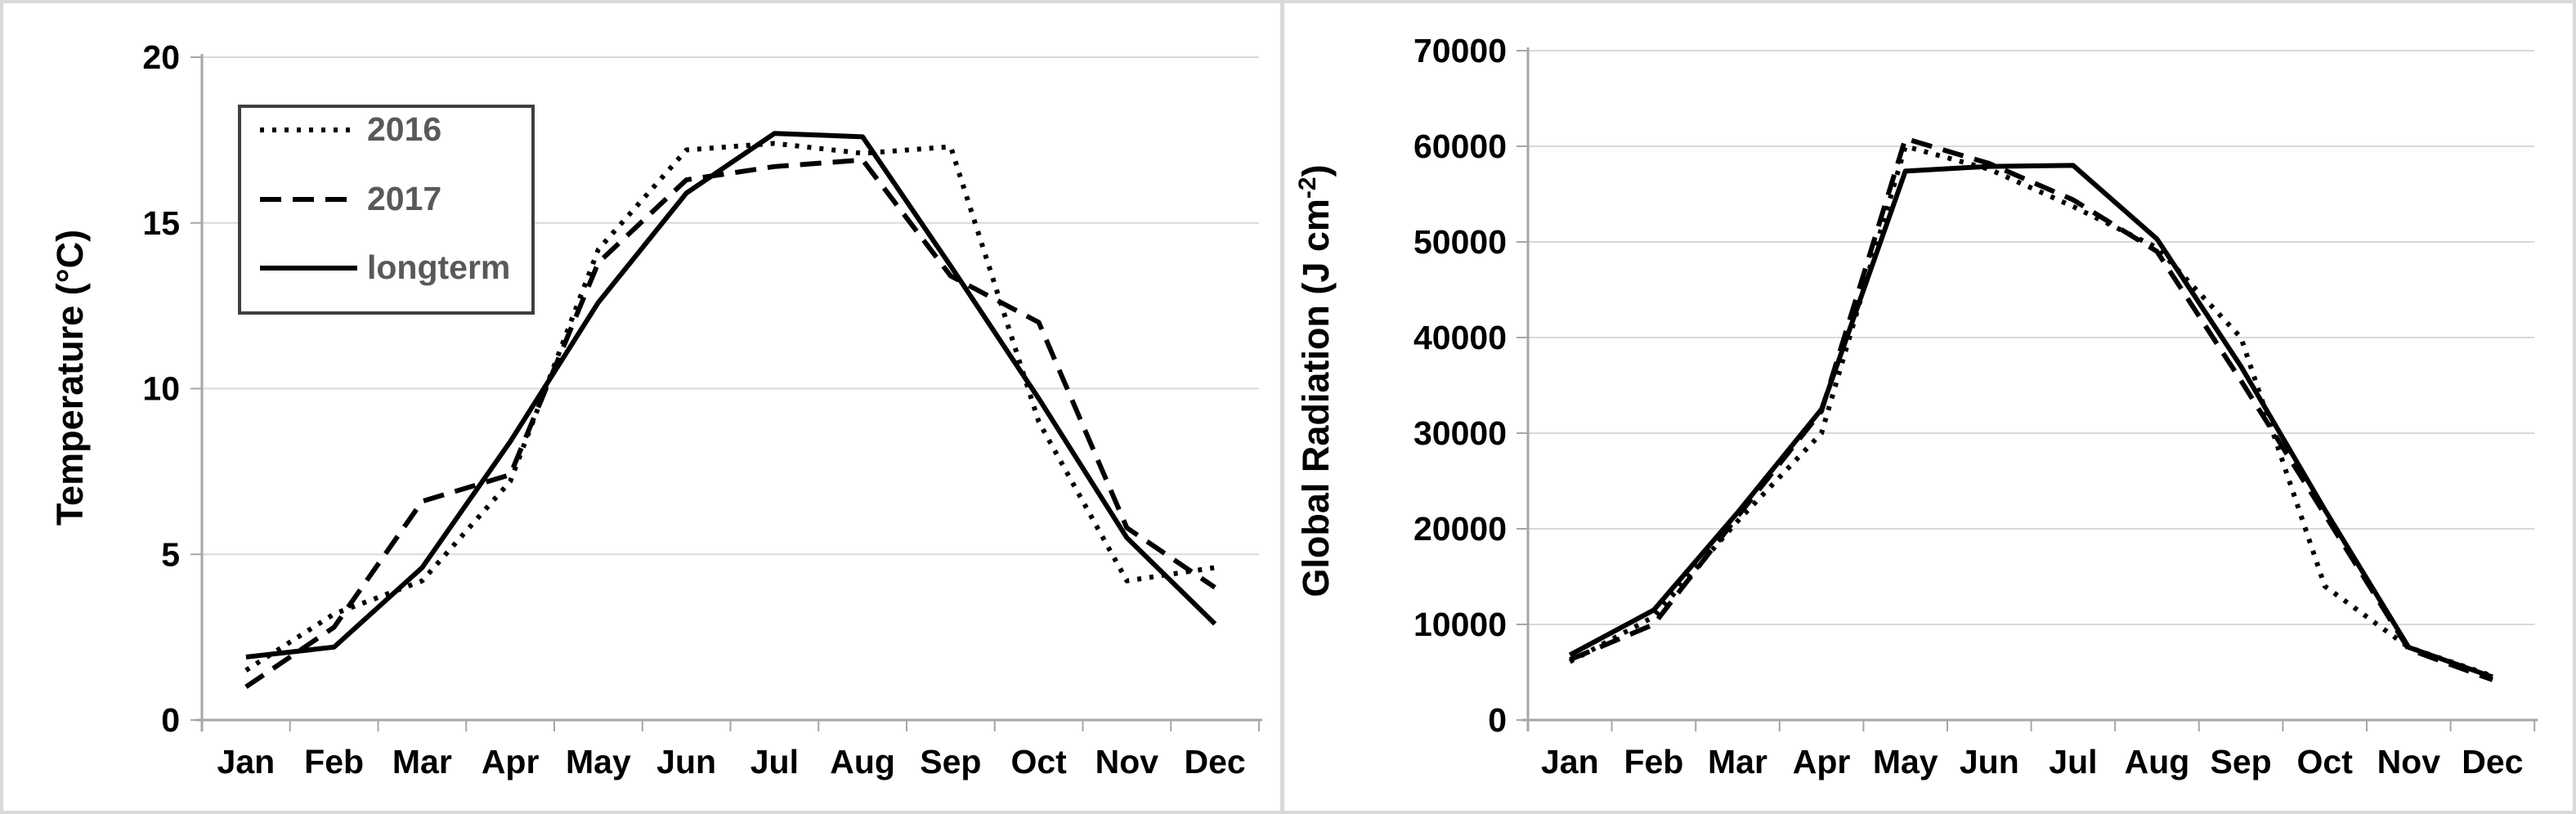  Describe the element at coordinates (1460, 529) in the screenshot. I see `y-tick-label: 20000` at that location.